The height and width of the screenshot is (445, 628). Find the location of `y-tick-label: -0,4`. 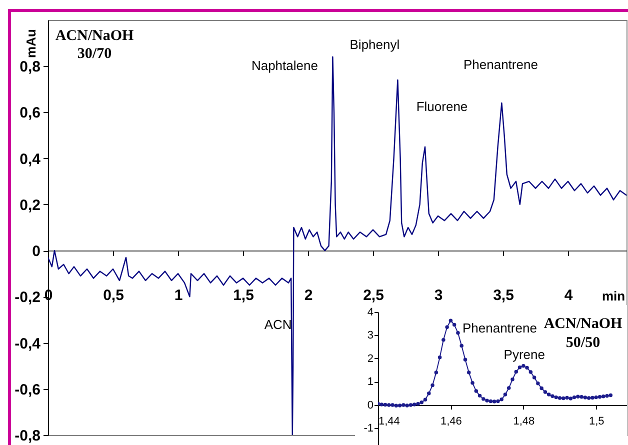

y-tick-label: -0,4 is located at coordinates (28, 343).